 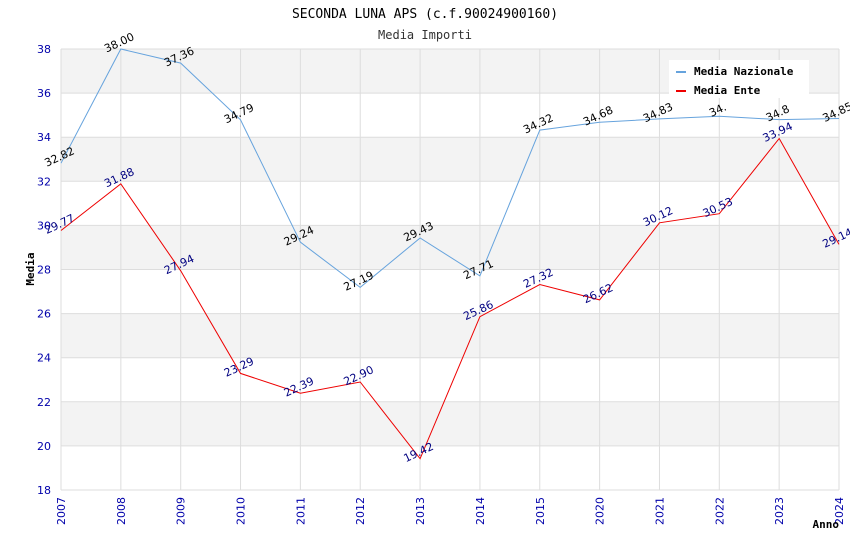 What do you see at coordinates (719, 511) in the screenshot?
I see `x-tick-label: 2022` at bounding box center [719, 511].